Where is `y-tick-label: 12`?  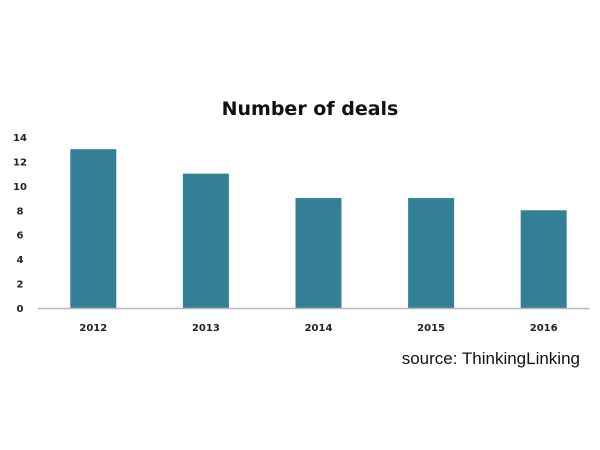 y-tick-label: 12 is located at coordinates (20, 162).